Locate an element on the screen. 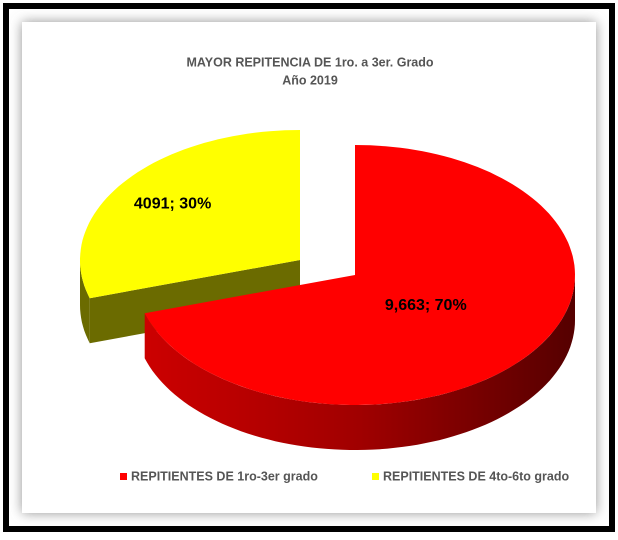 This screenshot has width=618, height=540. chart-title: MAYOR REPITENCIA DE 1ro. a 3er. Grado is located at coordinates (309, 62).